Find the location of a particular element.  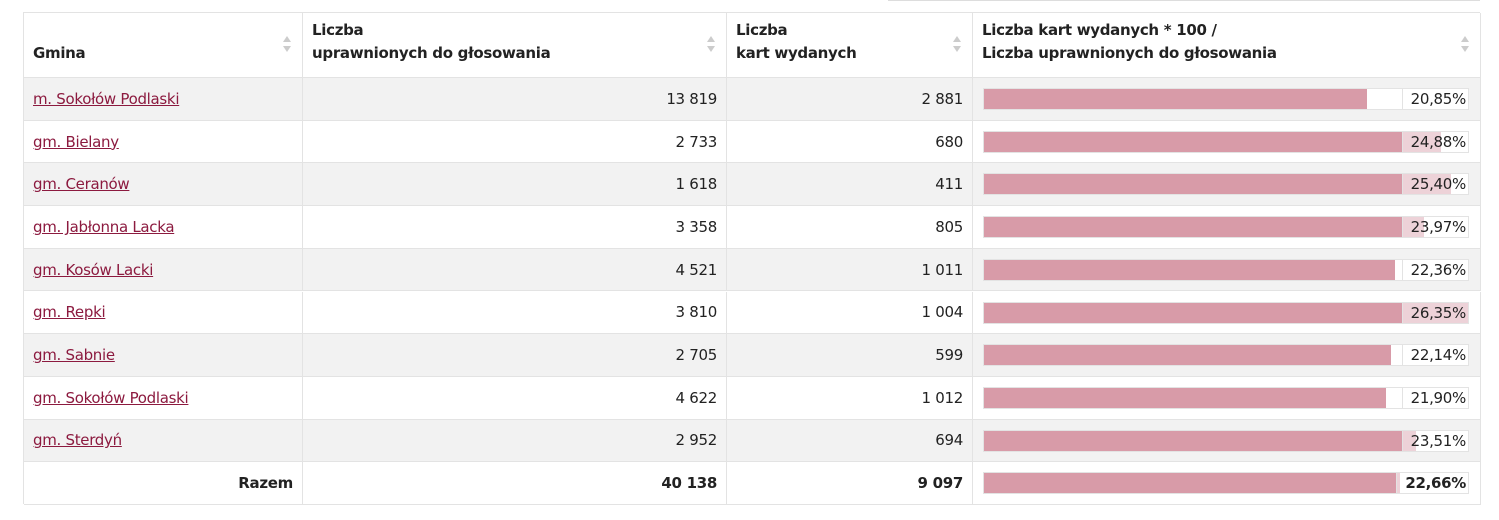

table-cell: gm. Sabnie is located at coordinates (163, 355).